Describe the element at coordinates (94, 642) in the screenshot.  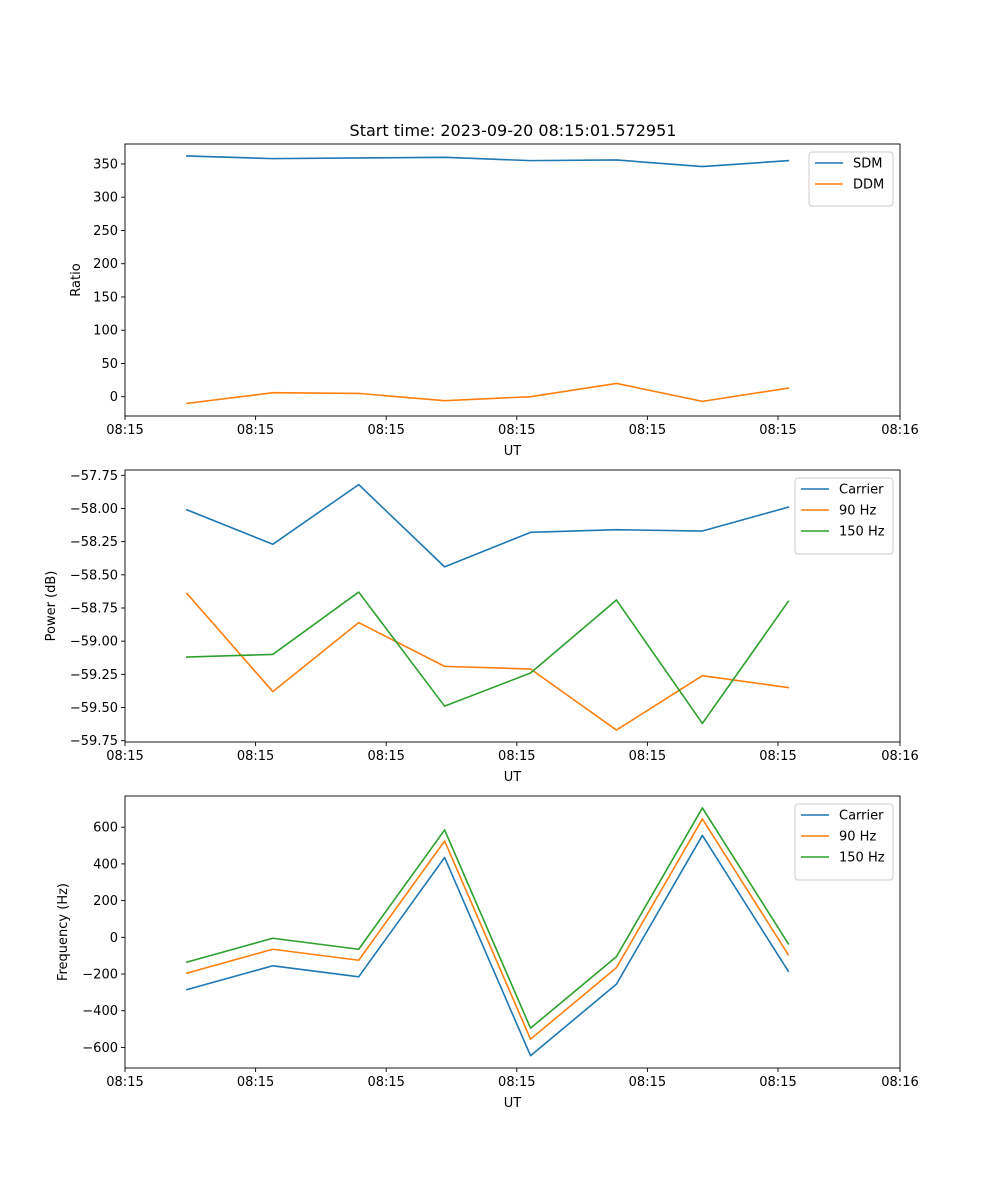
I see `y-tick-label: −59.00` at that location.